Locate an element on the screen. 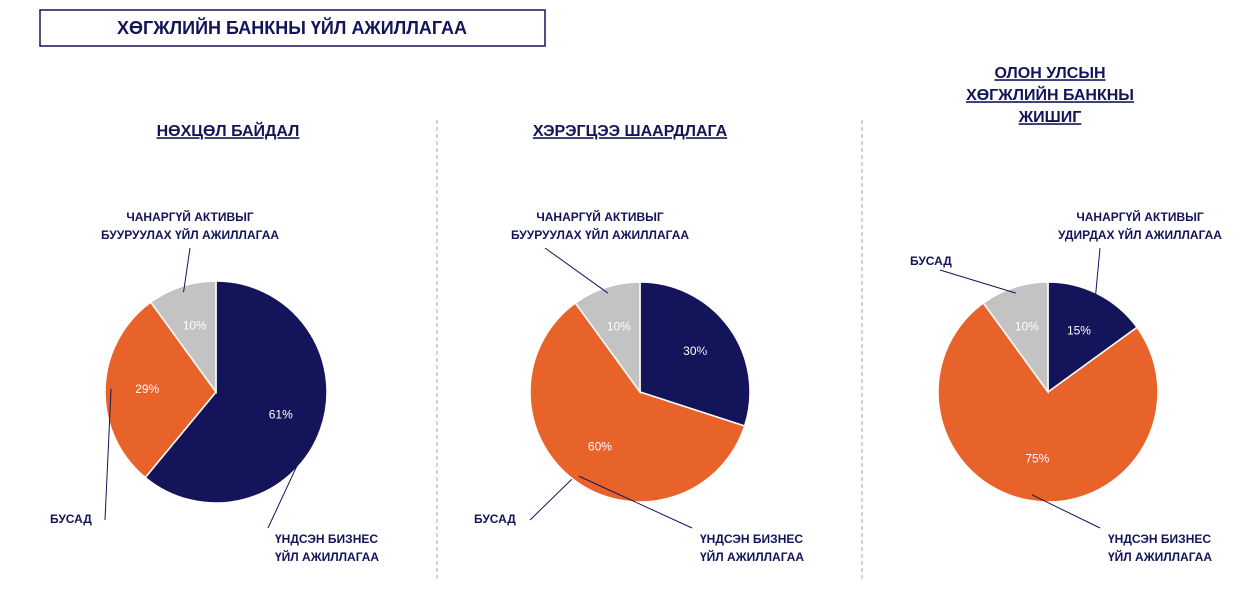  slice-label: УДИРДАХ ҮЙЛ АЖИЛЛАГАА is located at coordinates (1140, 234).